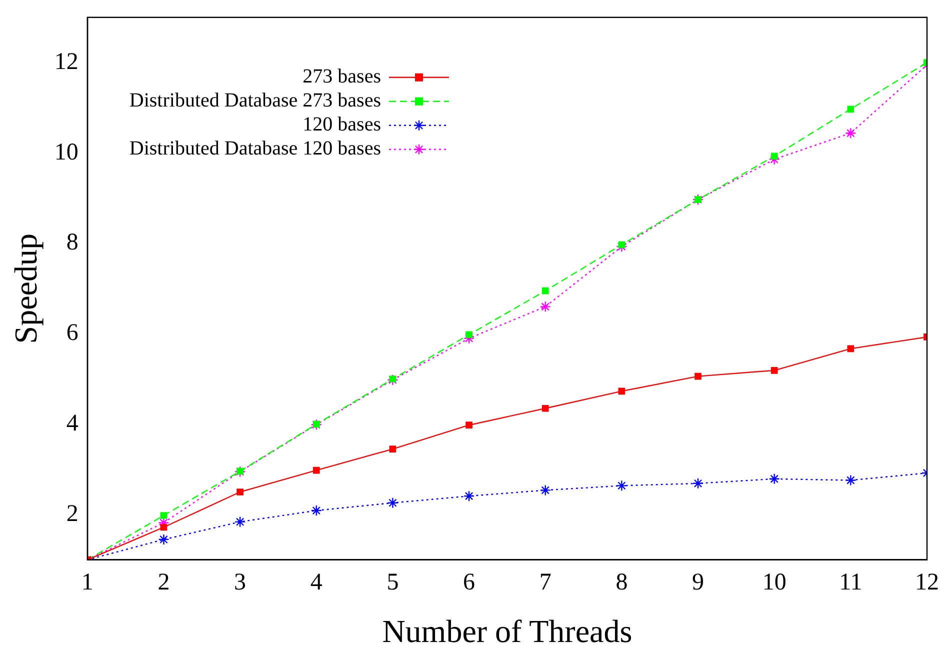  I want to click on legend-label: 120 bases, so click(342, 125).